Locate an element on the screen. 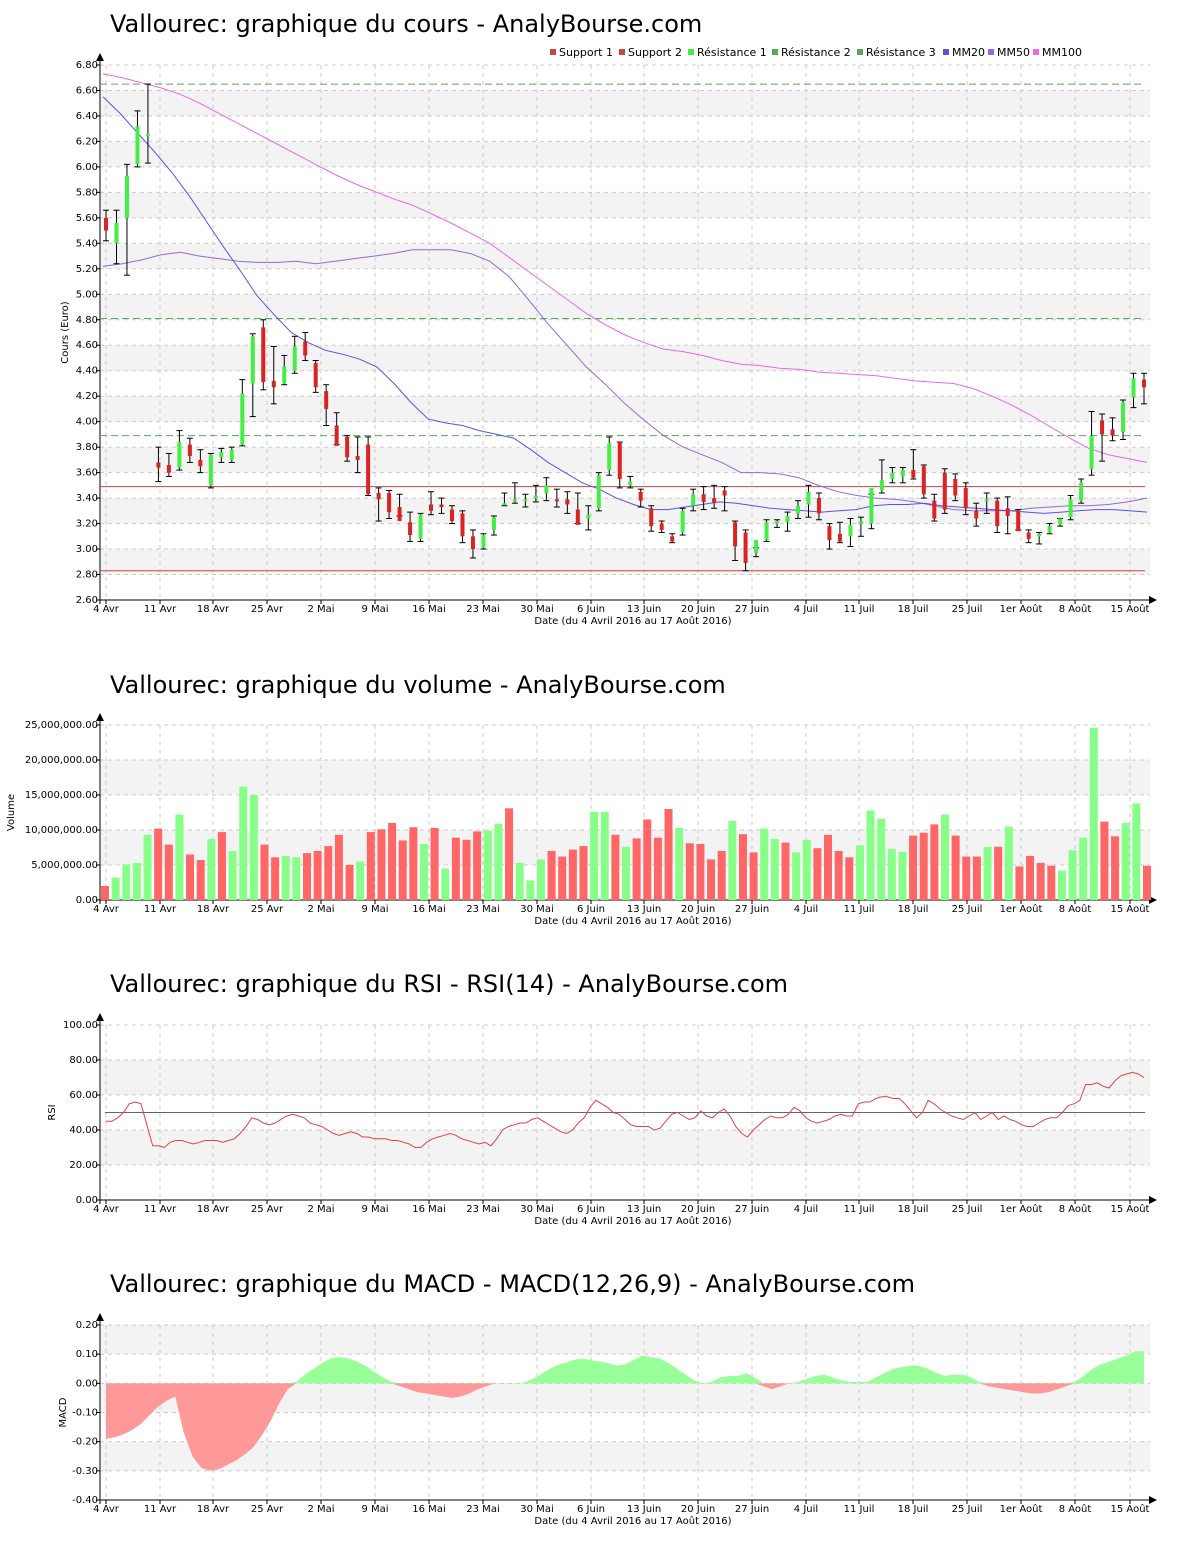 The image size is (1200, 1550). legend-entry: Résistance 3 is located at coordinates (901, 52).